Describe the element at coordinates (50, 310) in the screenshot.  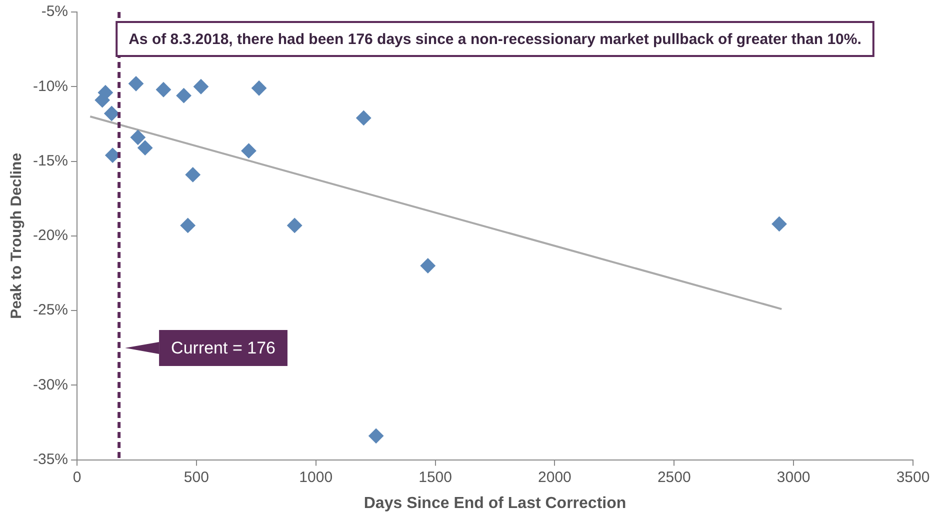
I see `y-tick-label: -25%` at that location.